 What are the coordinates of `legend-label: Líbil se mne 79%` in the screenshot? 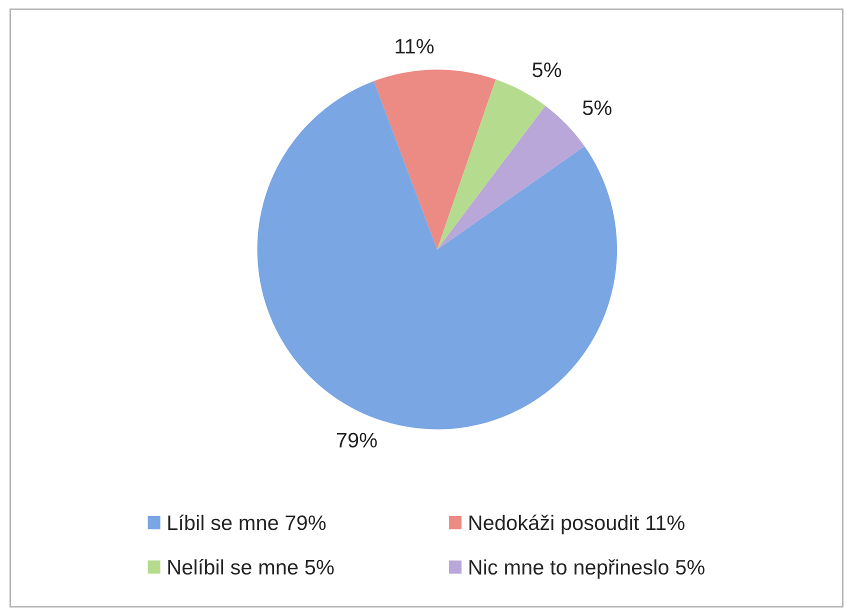 It's located at (247, 522).